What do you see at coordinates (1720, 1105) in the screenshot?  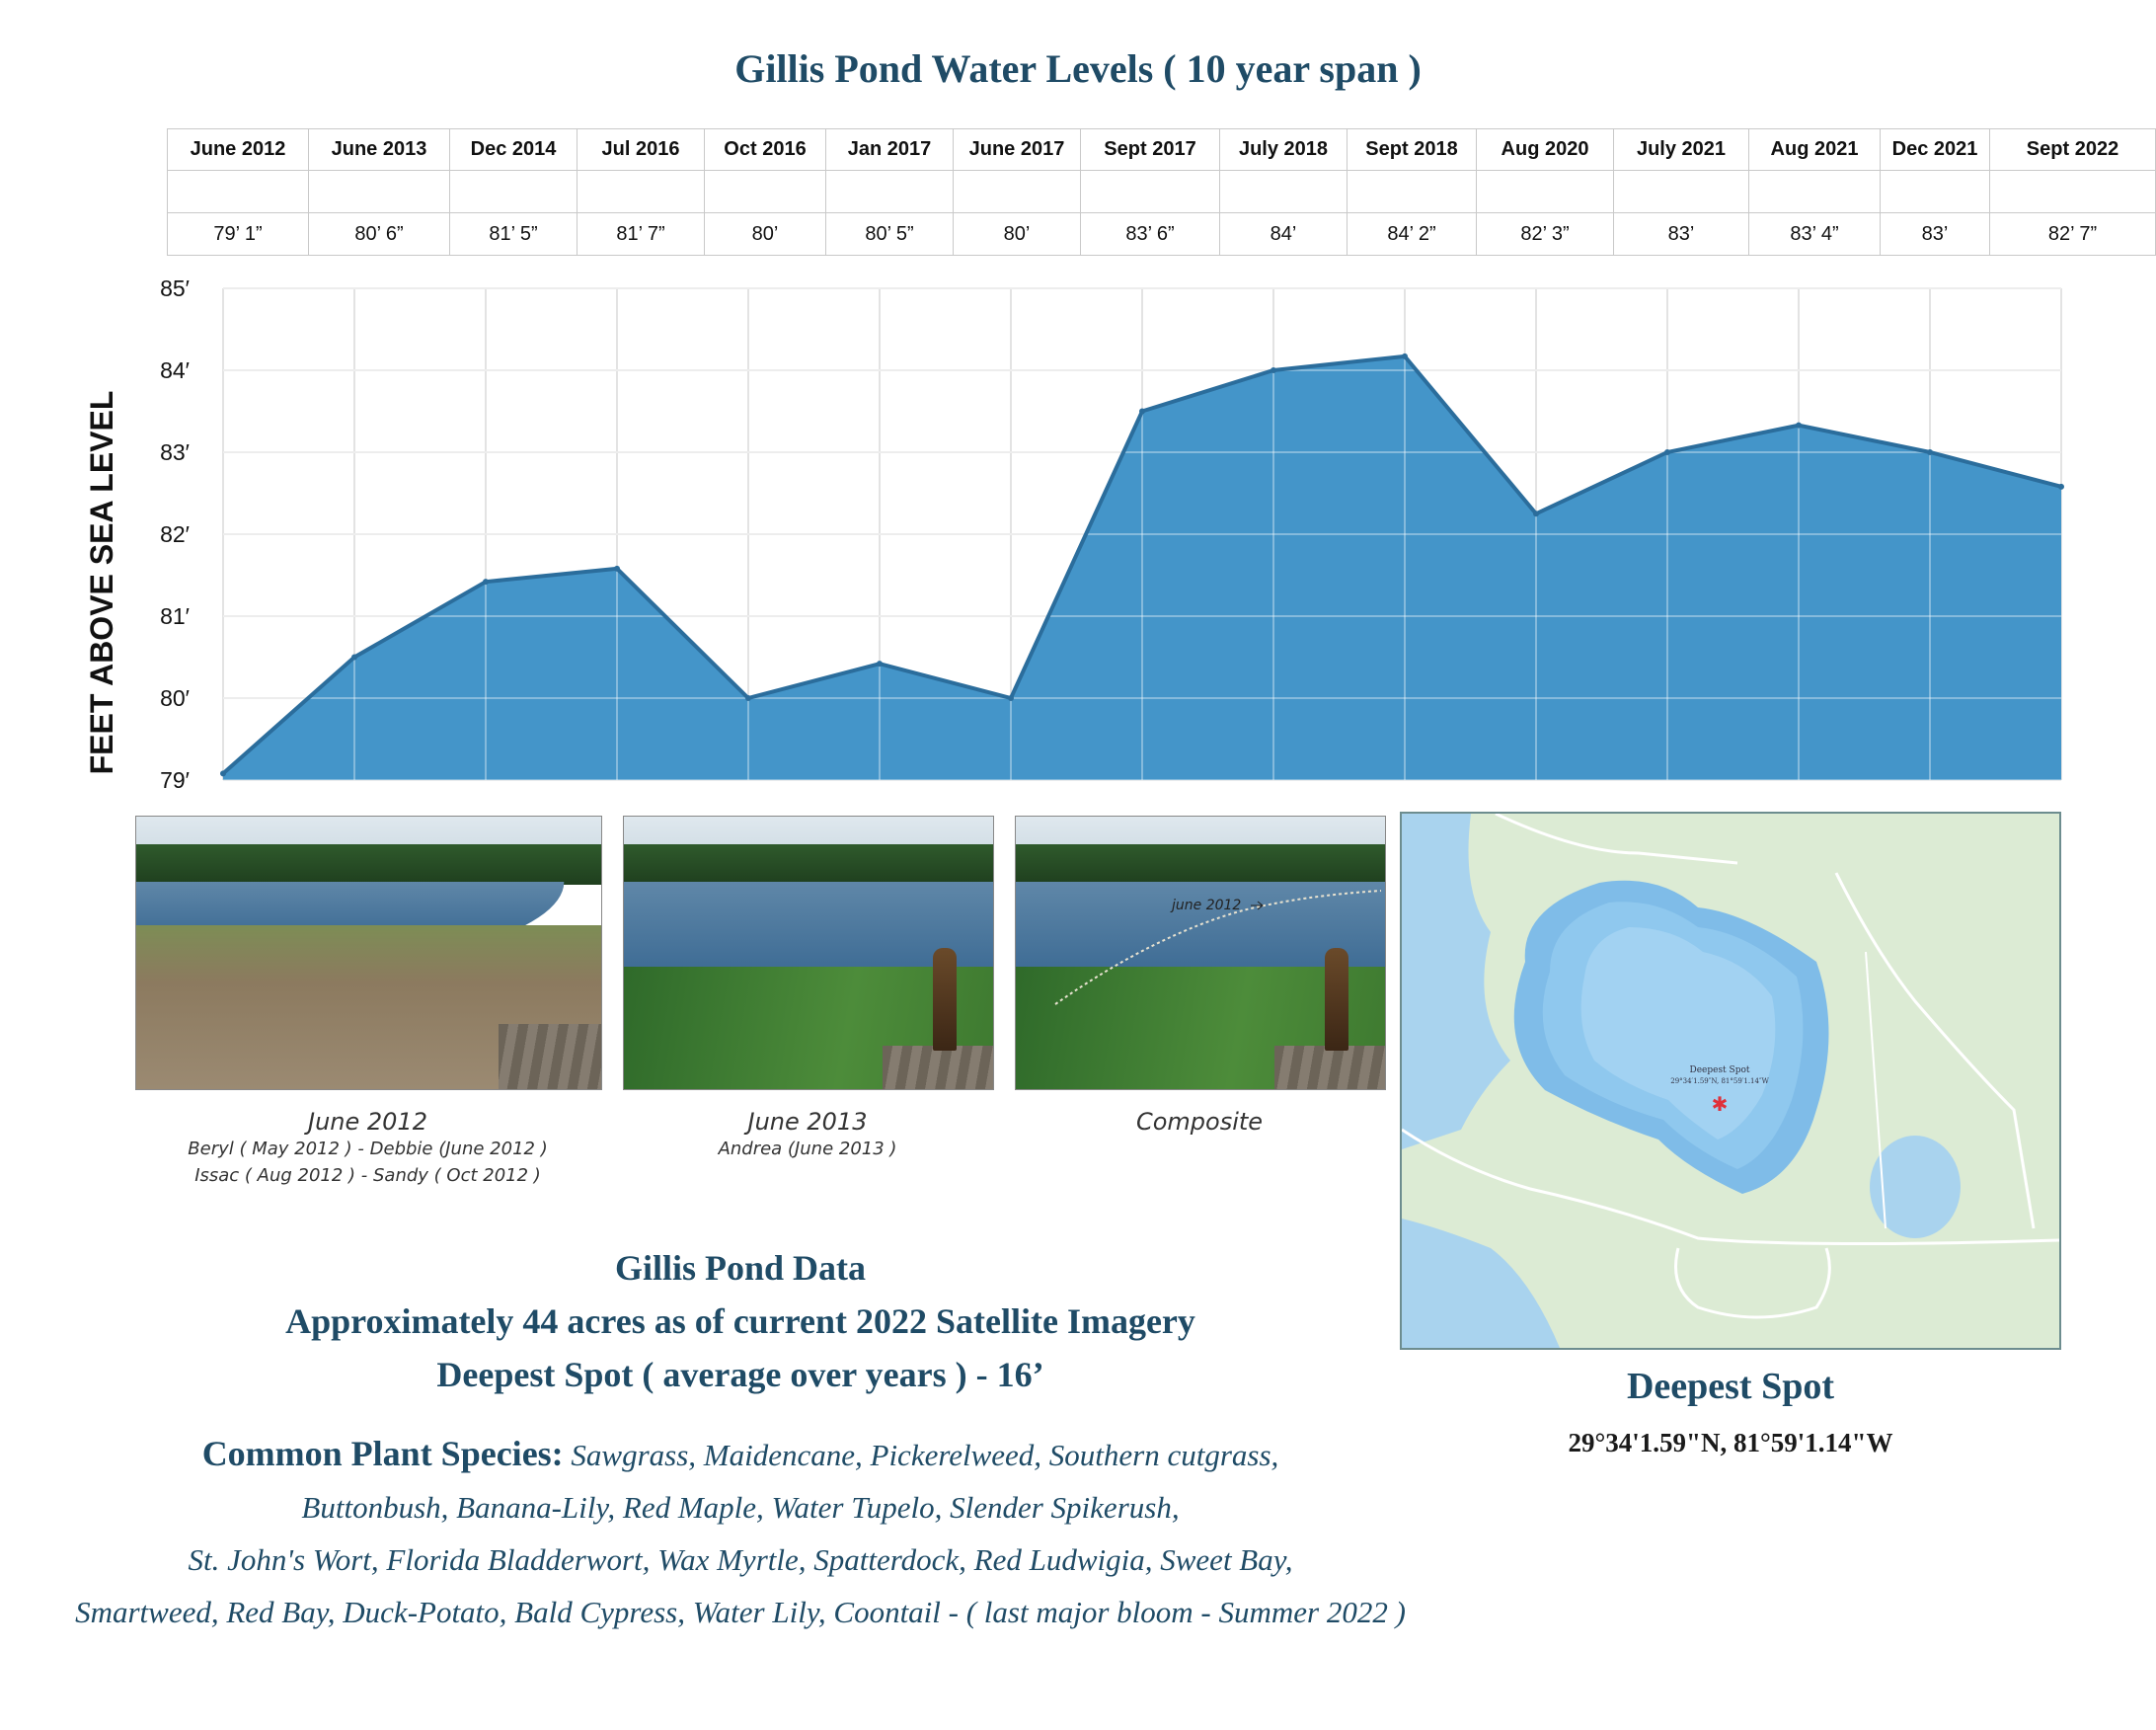 I see `deepest-spot-marker-icon: ✱` at bounding box center [1720, 1105].